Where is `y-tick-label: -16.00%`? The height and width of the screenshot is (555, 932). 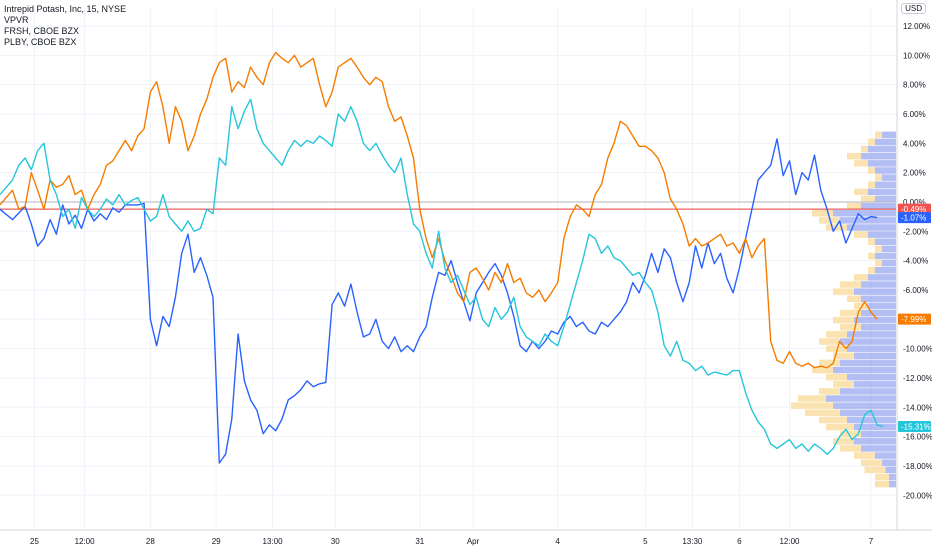 y-tick-label: -16.00% is located at coordinates (917, 437).